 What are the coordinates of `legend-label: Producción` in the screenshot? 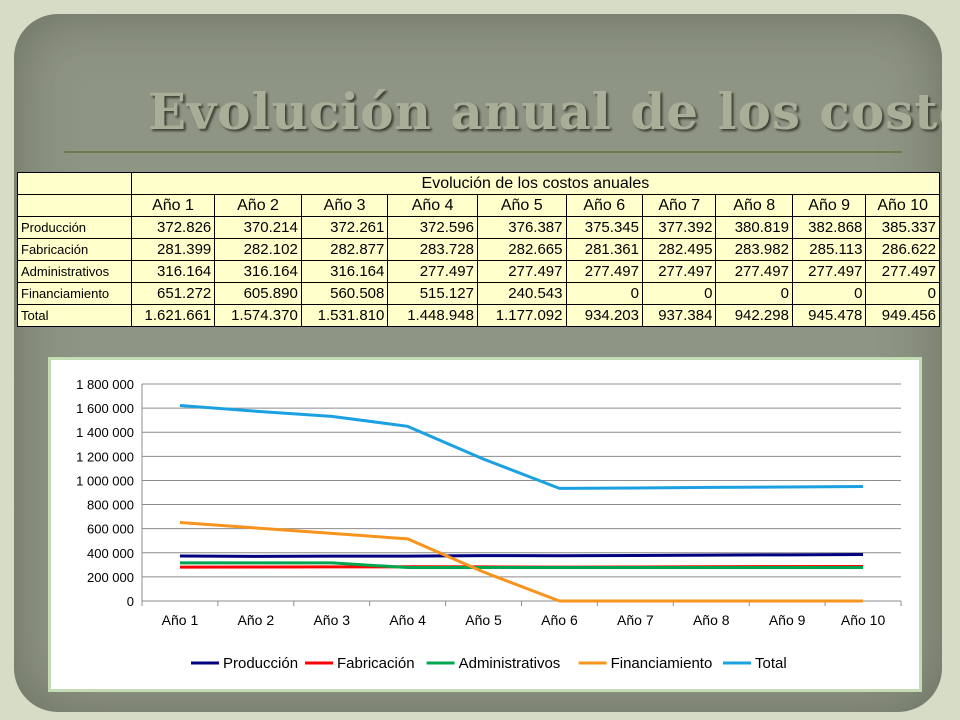 It's located at (260, 663).